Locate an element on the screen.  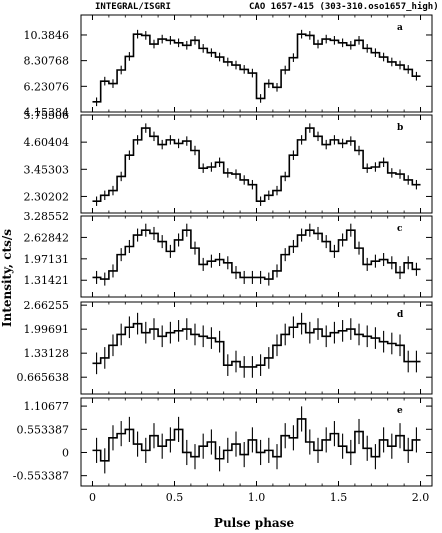
y-tick-label: 4.60404 is located at coordinates (47, 142).